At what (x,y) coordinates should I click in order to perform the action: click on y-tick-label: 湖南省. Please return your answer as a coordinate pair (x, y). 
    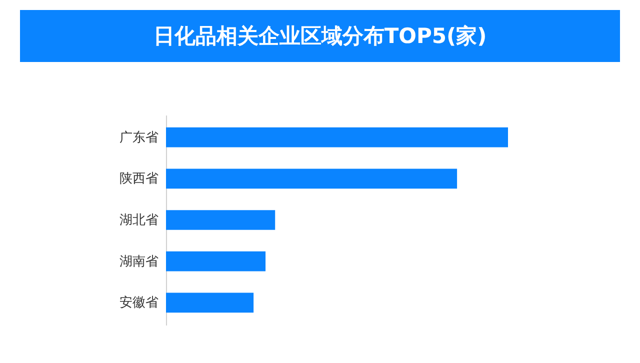
    Looking at the image, I should click on (139, 262).